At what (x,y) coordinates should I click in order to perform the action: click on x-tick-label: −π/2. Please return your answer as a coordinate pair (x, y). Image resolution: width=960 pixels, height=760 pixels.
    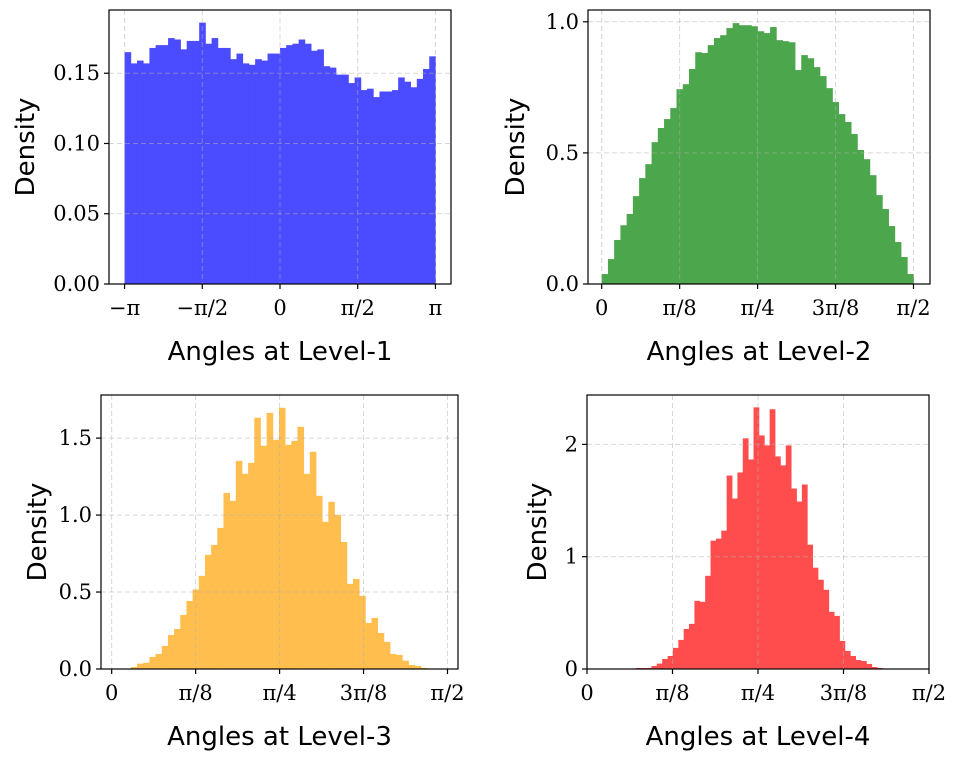
    Looking at the image, I should click on (202, 308).